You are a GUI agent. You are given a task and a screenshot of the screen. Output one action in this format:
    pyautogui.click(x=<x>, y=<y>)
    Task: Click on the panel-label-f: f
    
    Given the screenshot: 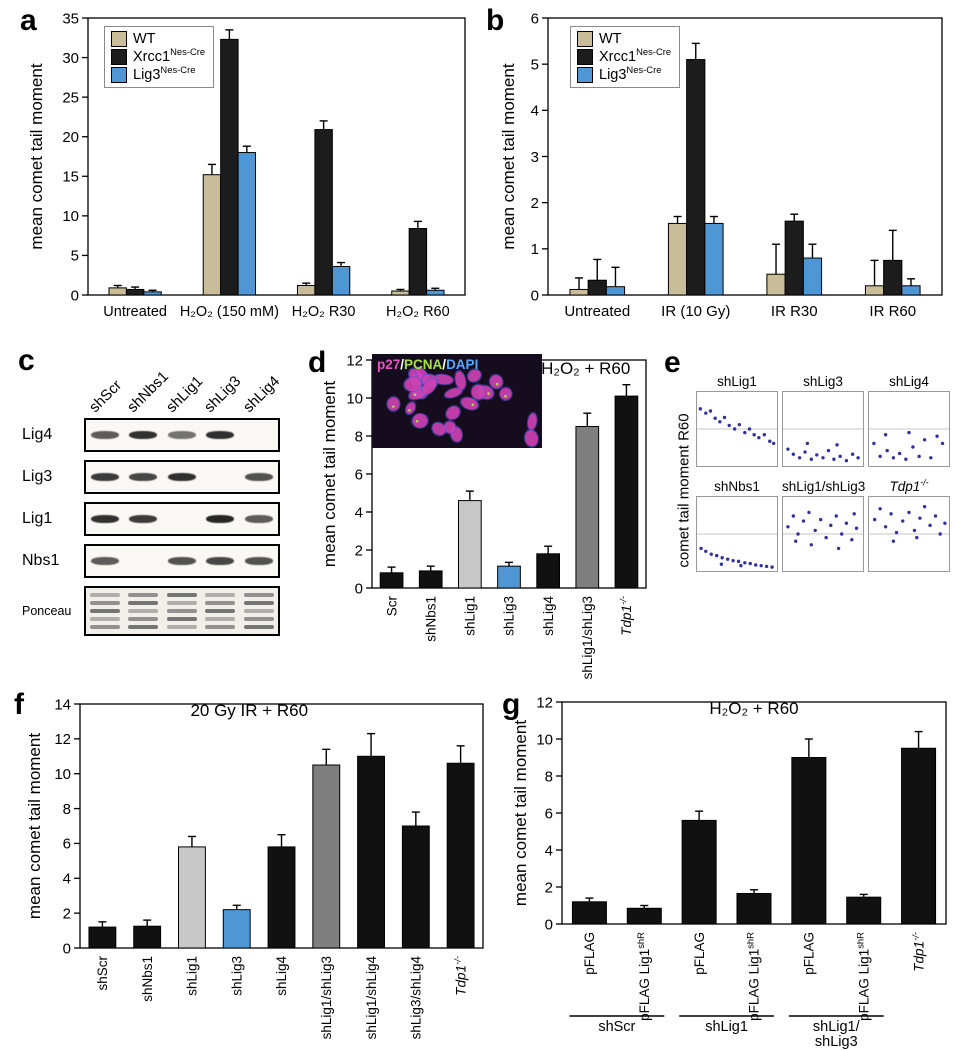 What is the action you would take?
    pyautogui.click(x=19, y=704)
    